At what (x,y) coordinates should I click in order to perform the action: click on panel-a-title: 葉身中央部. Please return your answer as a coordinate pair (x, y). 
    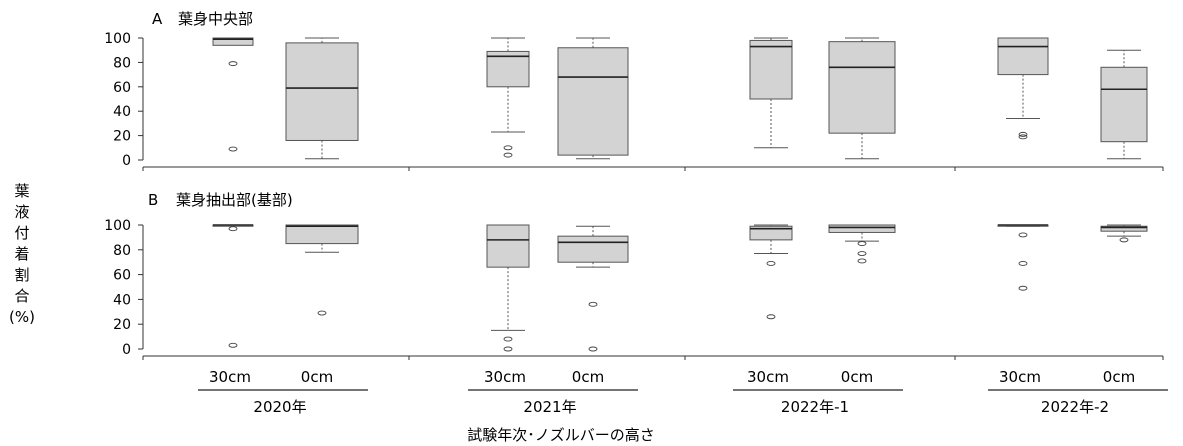
    Looking at the image, I should click on (215, 19).